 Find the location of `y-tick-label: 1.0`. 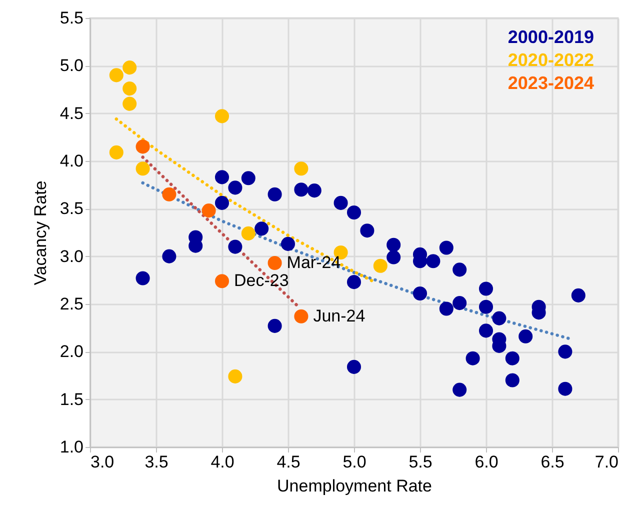

y-tick-label: 1.0 is located at coordinates (72, 447).